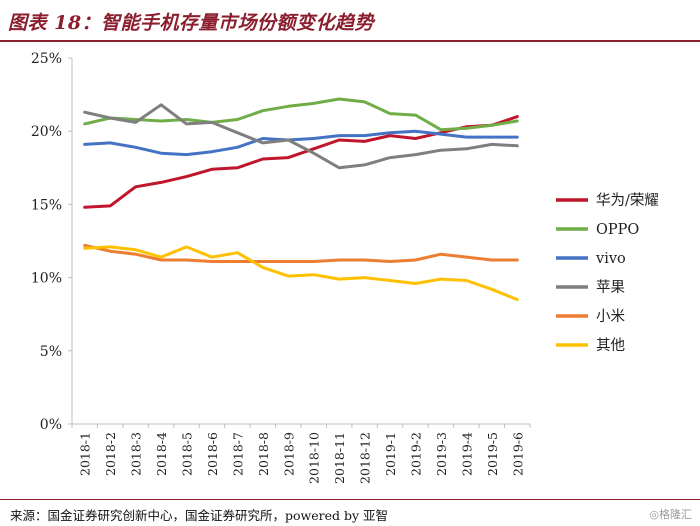 The width and height of the screenshot is (700, 526). I want to click on y-tick-label: 25%, so click(46, 59).